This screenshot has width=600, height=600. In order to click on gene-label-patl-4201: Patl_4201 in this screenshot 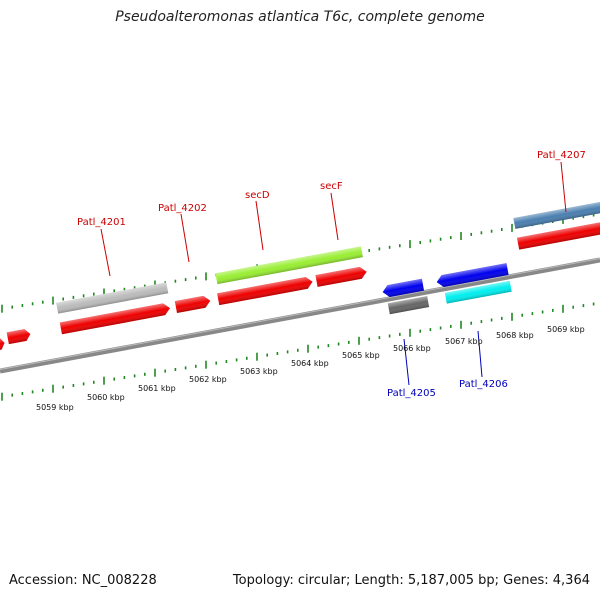, I will do `click(101, 222)`.